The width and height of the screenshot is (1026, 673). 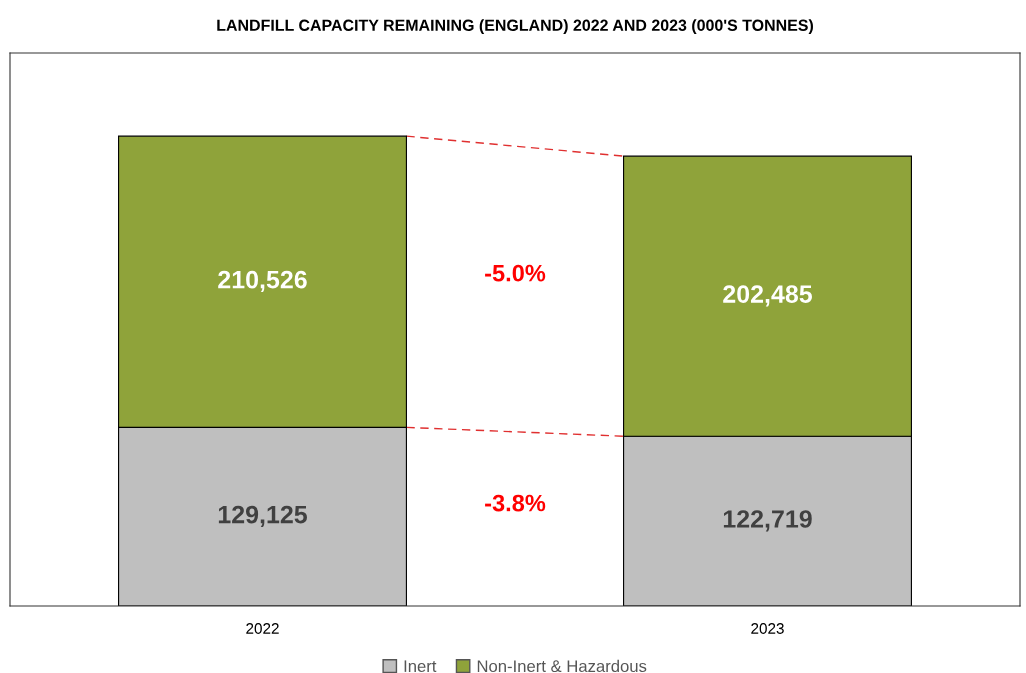 I want to click on data-label: 122,719, so click(x=767, y=521).